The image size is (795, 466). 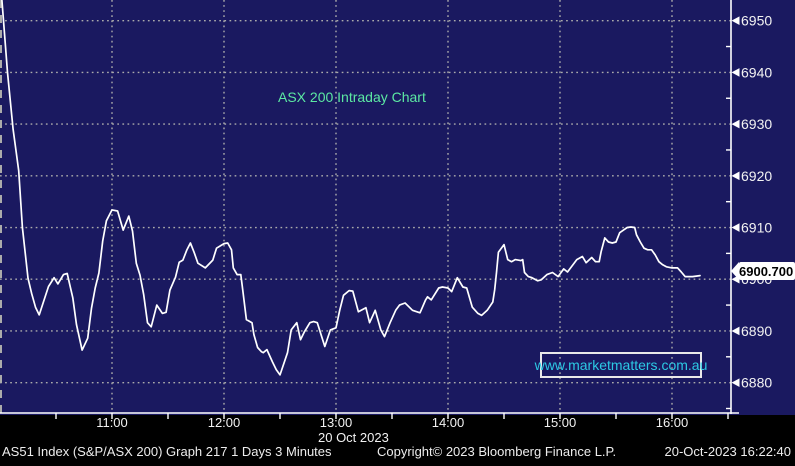 I want to click on y-axis-label: 6910, so click(x=756, y=228).